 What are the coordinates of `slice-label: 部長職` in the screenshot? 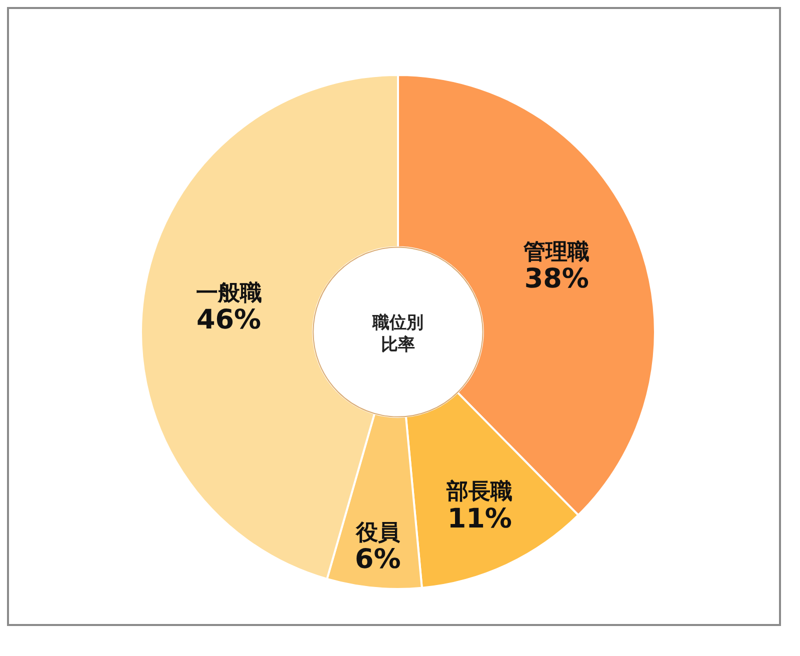 It's located at (479, 491).